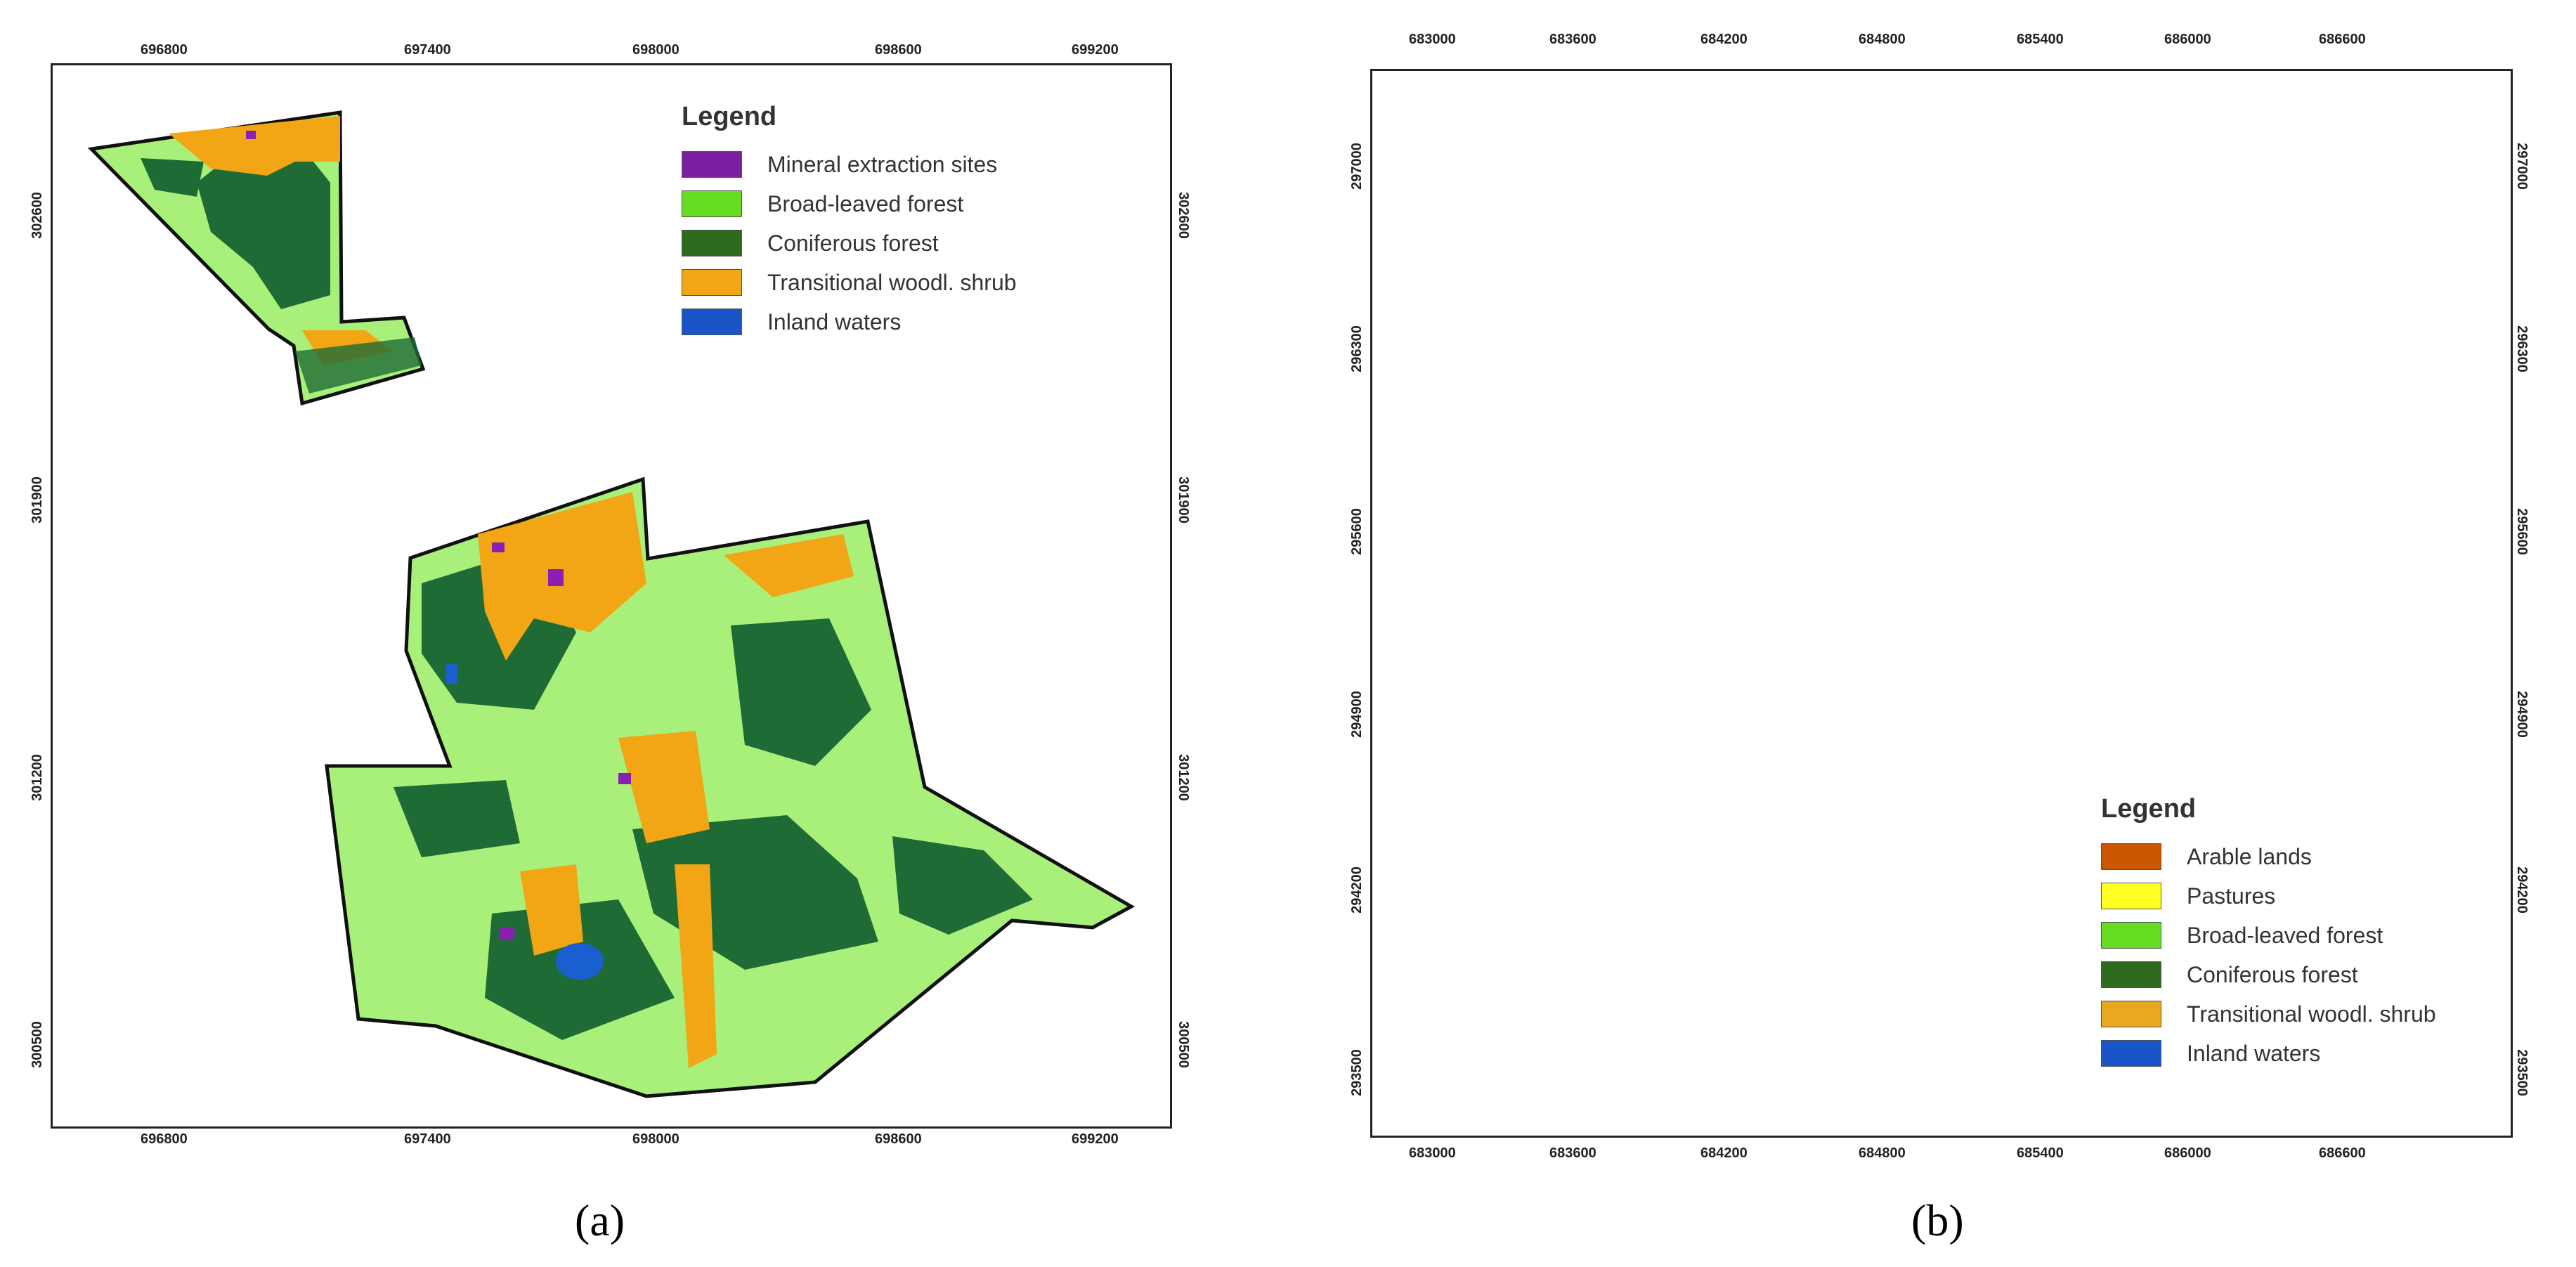  Describe the element at coordinates (251, 135) in the screenshot. I see `map-a-north-mine` at that location.